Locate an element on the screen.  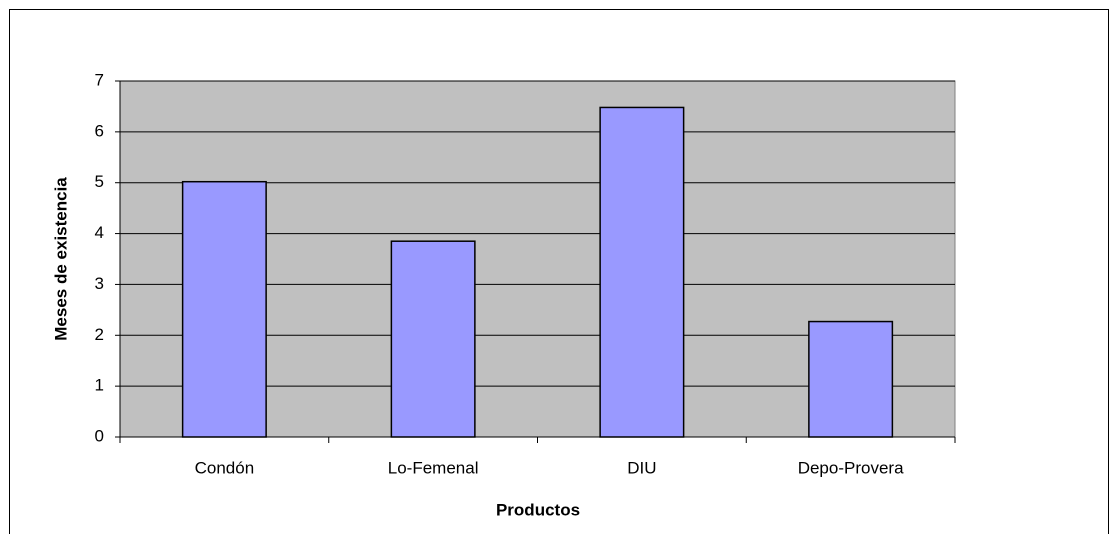
y-axis-title: Meses de existencia is located at coordinates (60, 259).